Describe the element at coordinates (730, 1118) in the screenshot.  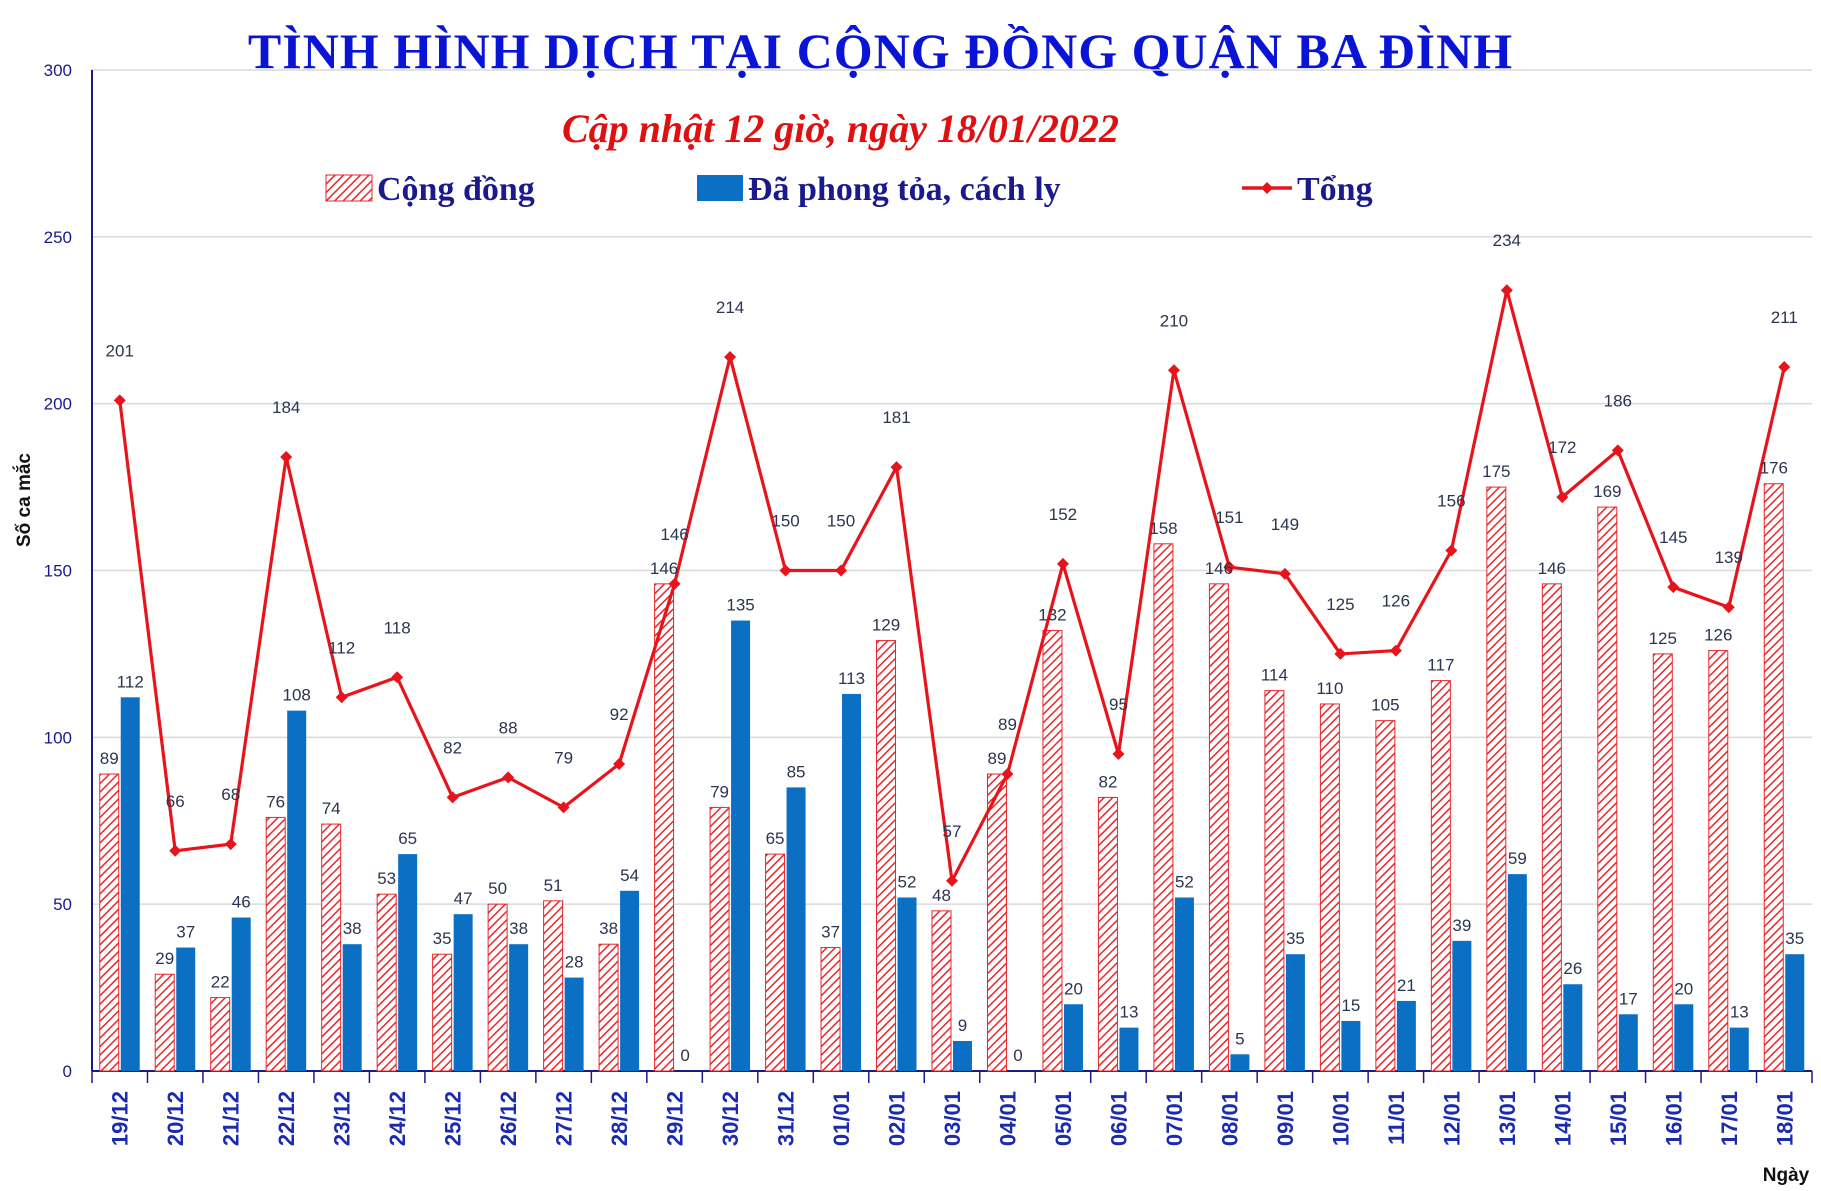
I see `x-tick-label: 30/12` at that location.